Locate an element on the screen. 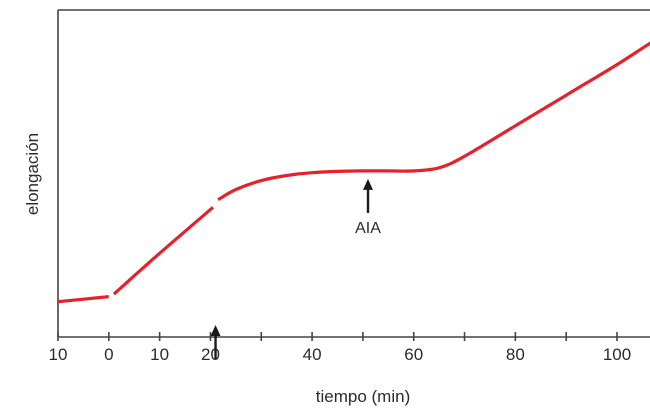  x-tick-label: 60 is located at coordinates (413, 354).